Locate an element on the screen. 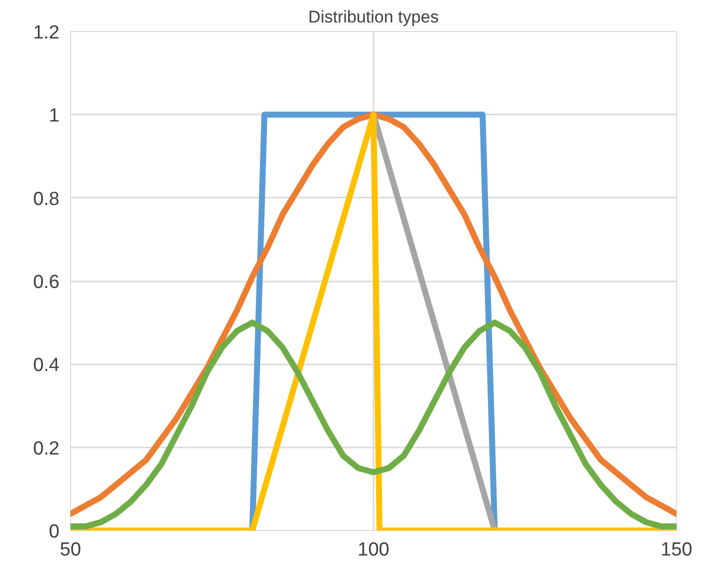  y-tick-label: 1.2 is located at coordinates (46, 33).